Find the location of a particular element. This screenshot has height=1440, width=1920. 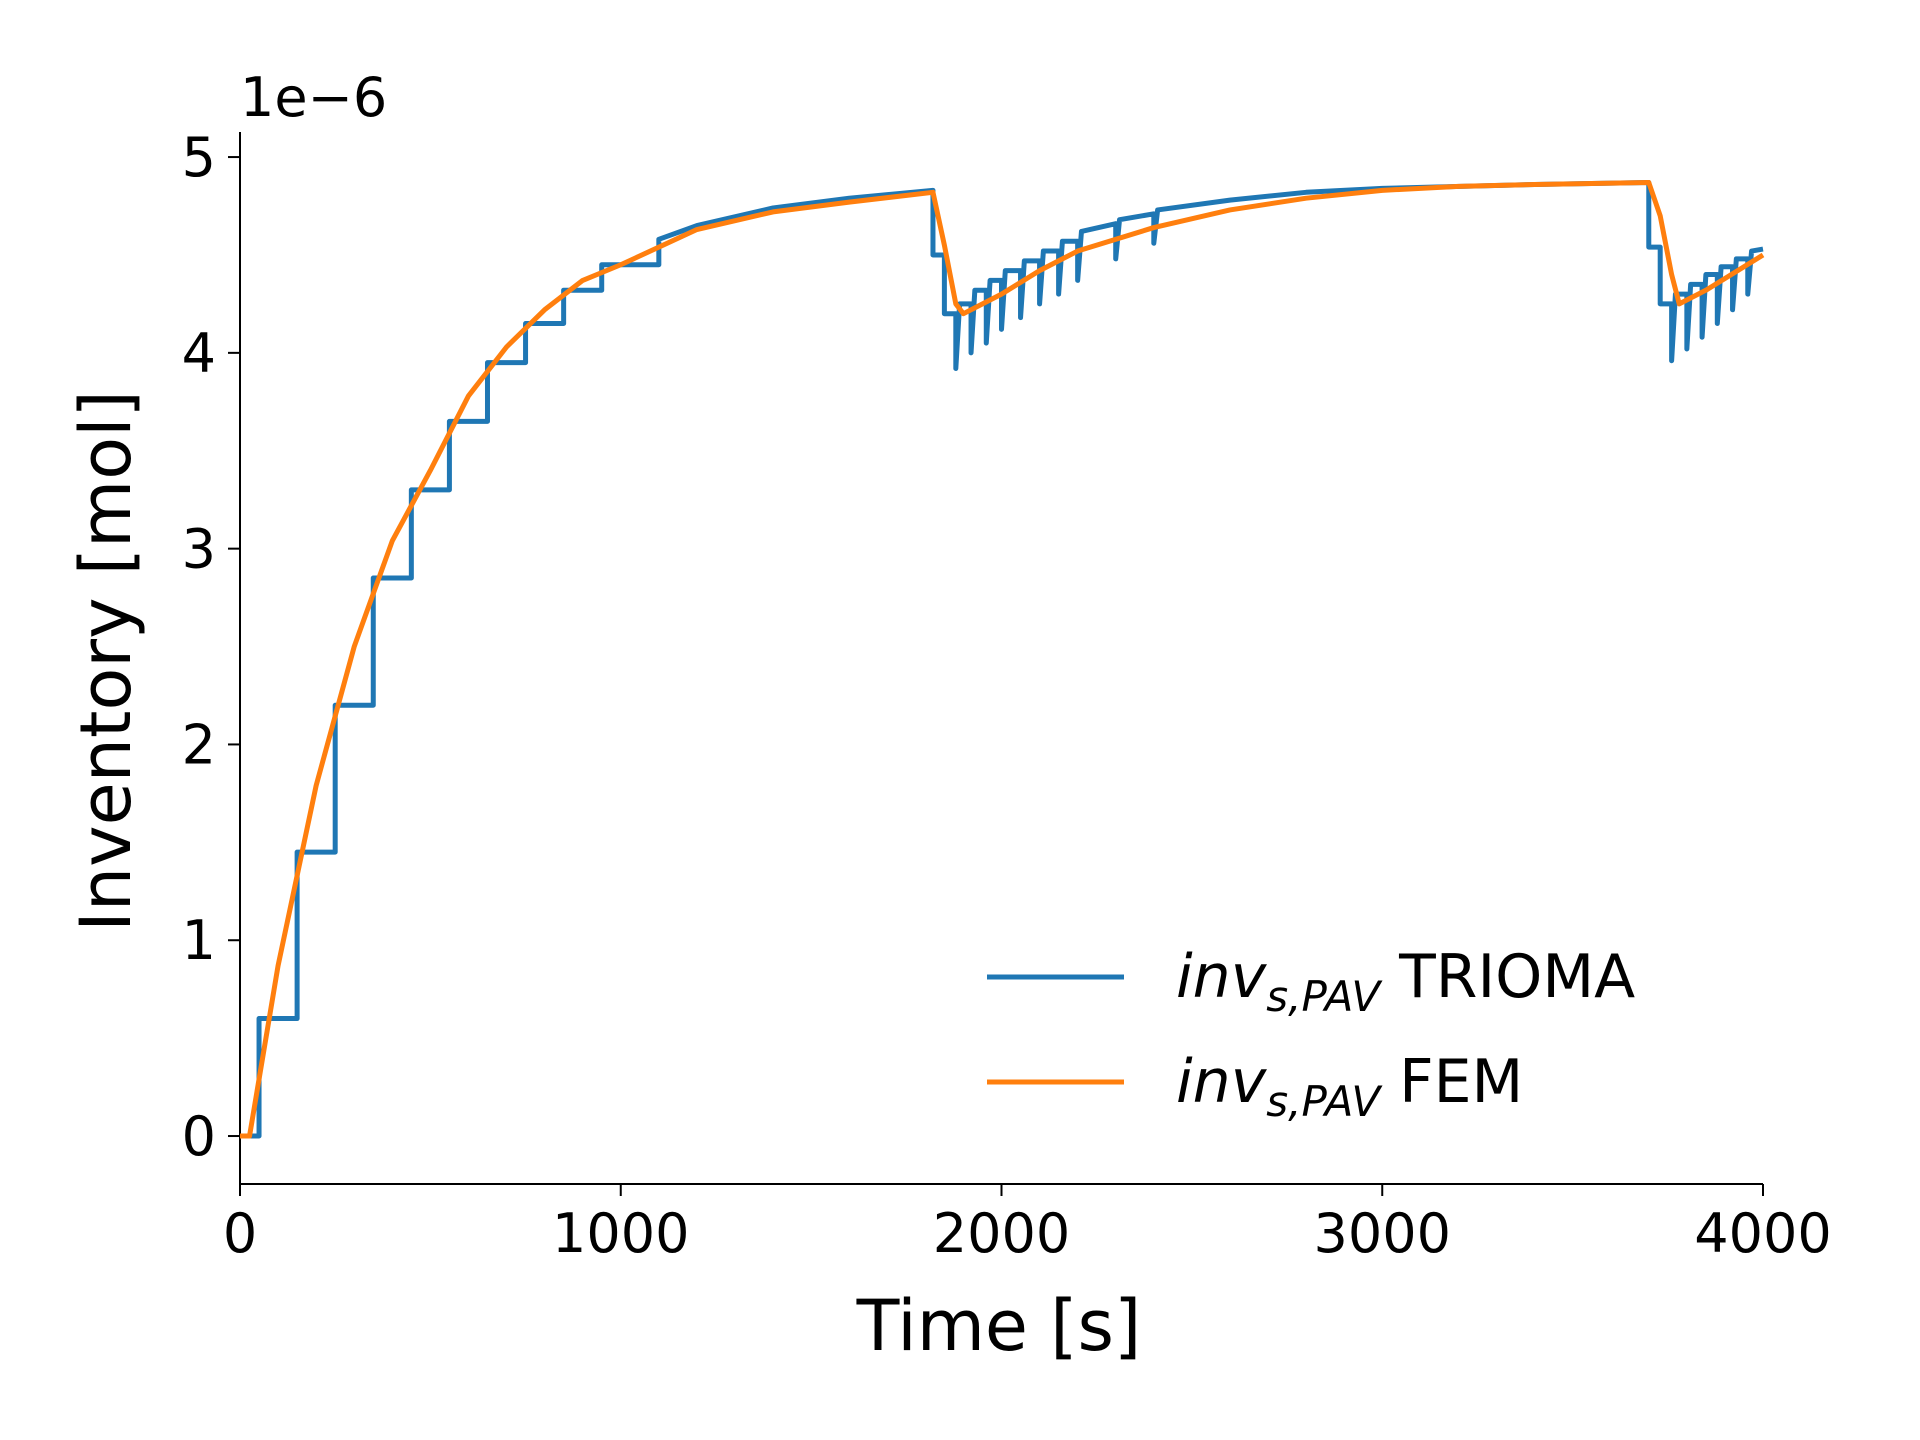

x-tick-label: 3000 is located at coordinates (1382, 1233).